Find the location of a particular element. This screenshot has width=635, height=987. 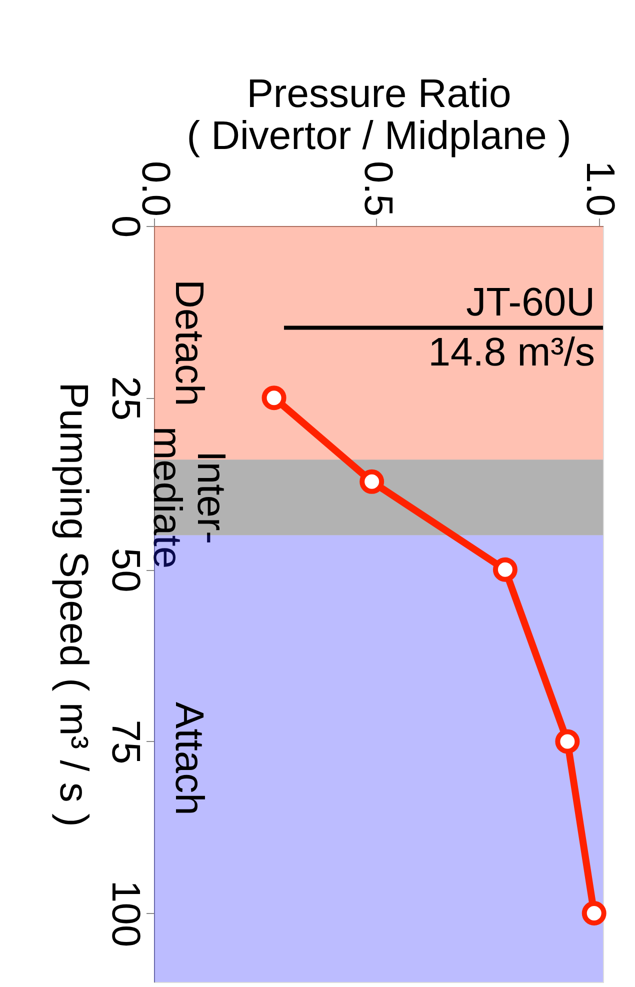

x-tick-label: 0.0 is located at coordinates (156, 188).